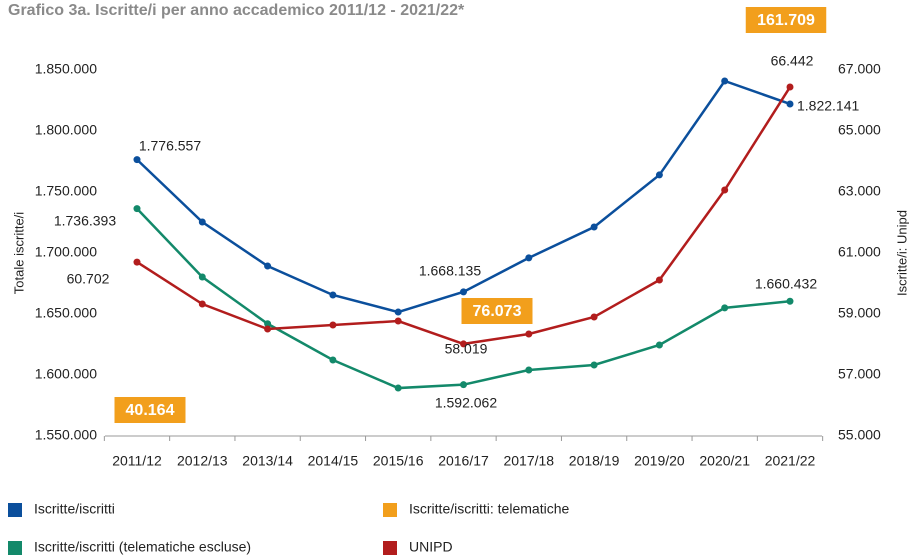 The image size is (909, 557). I want to click on x-tick-label: 2017/18, so click(528, 461).